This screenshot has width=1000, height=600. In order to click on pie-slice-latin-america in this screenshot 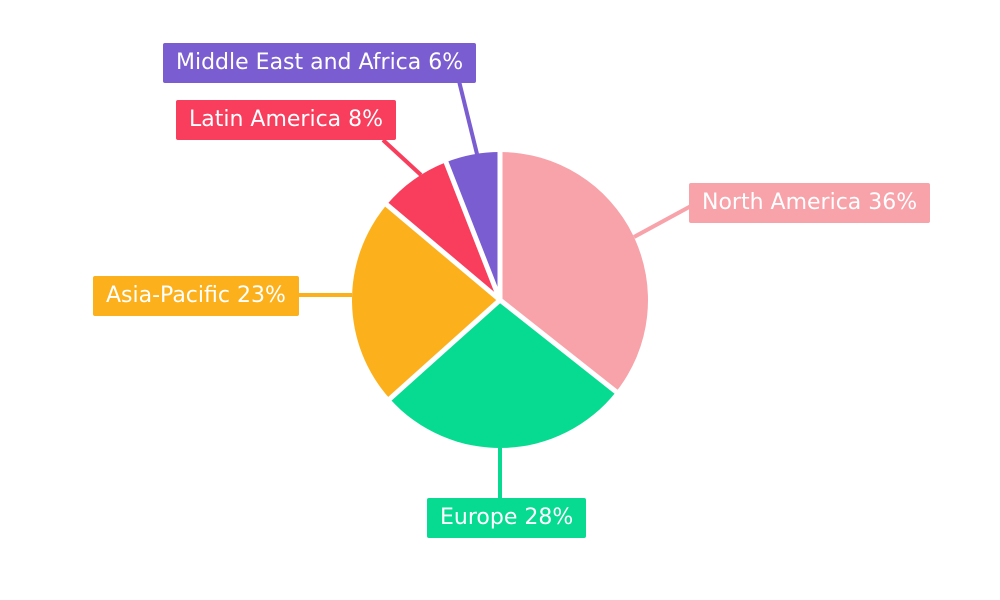, I will do `click(443, 231)`.